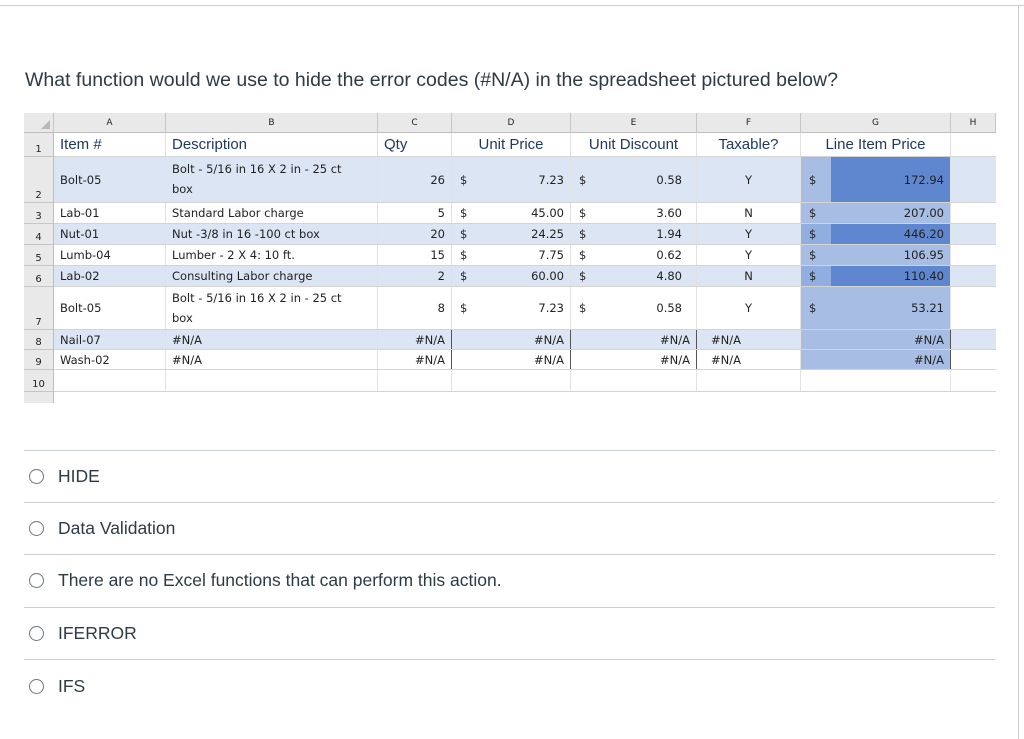  I want to click on cell-unit-price: #N/A, so click(511, 339).